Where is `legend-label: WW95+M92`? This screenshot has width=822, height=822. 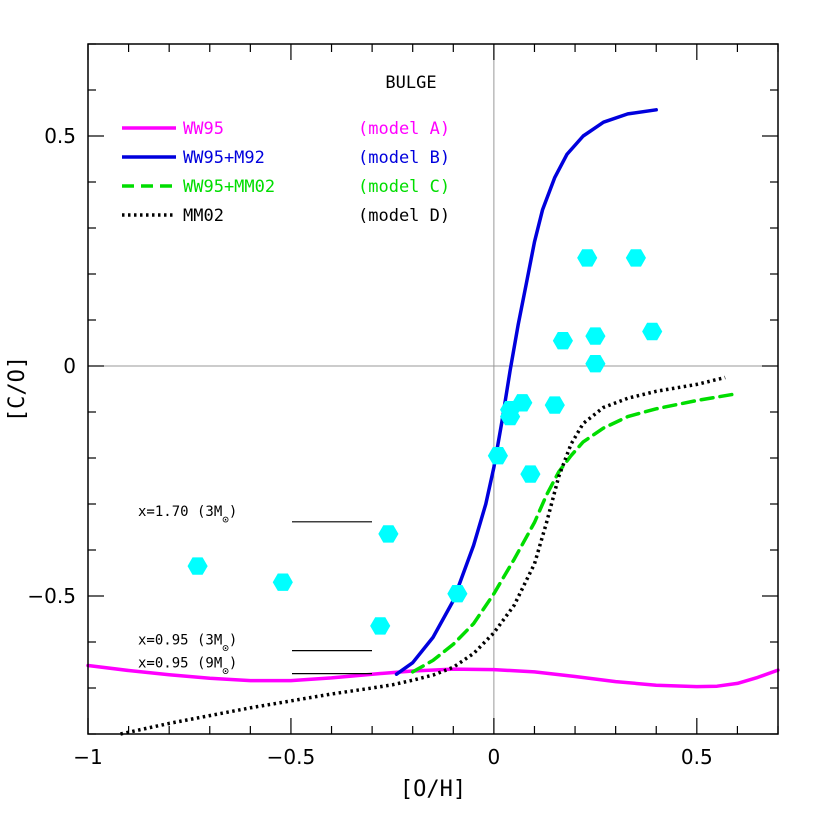
legend-label: WW95+M92 is located at coordinates (224, 158).